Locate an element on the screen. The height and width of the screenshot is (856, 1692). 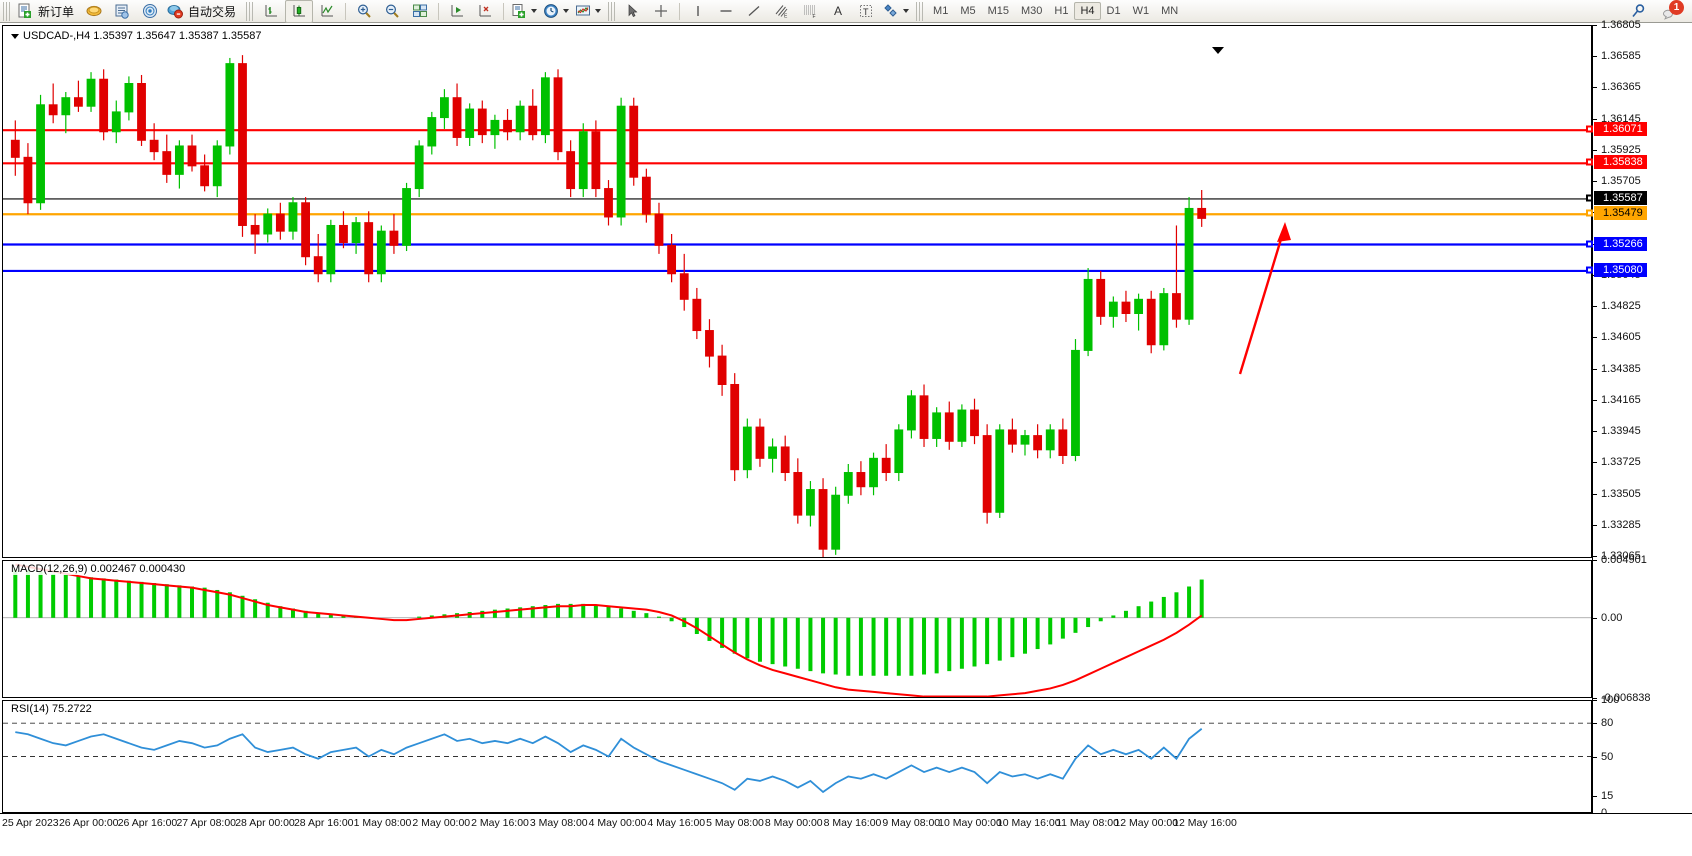
periods-dropdown-arrow is located at coordinates (566, 11).